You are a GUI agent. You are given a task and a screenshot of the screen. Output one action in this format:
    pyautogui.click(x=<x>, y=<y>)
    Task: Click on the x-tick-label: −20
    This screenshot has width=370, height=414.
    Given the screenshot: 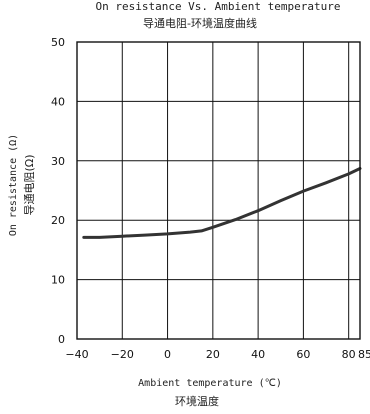 What is the action you would take?
    pyautogui.click(x=122, y=354)
    